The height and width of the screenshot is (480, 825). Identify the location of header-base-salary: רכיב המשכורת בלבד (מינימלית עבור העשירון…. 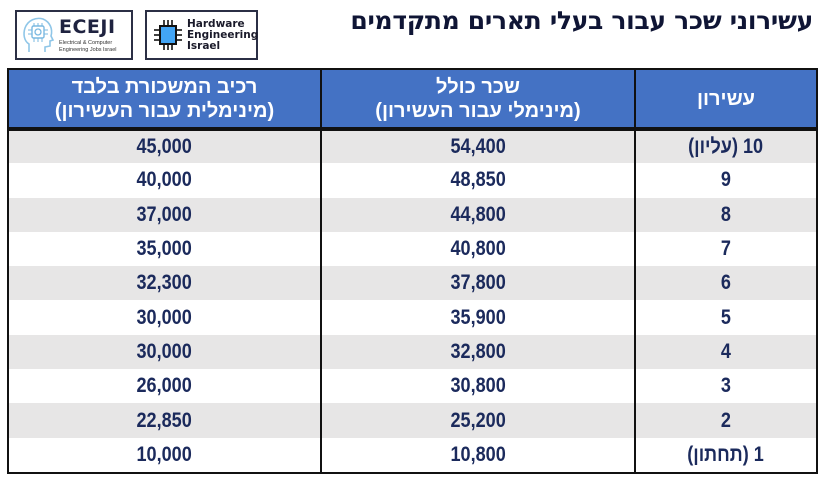
(165, 100).